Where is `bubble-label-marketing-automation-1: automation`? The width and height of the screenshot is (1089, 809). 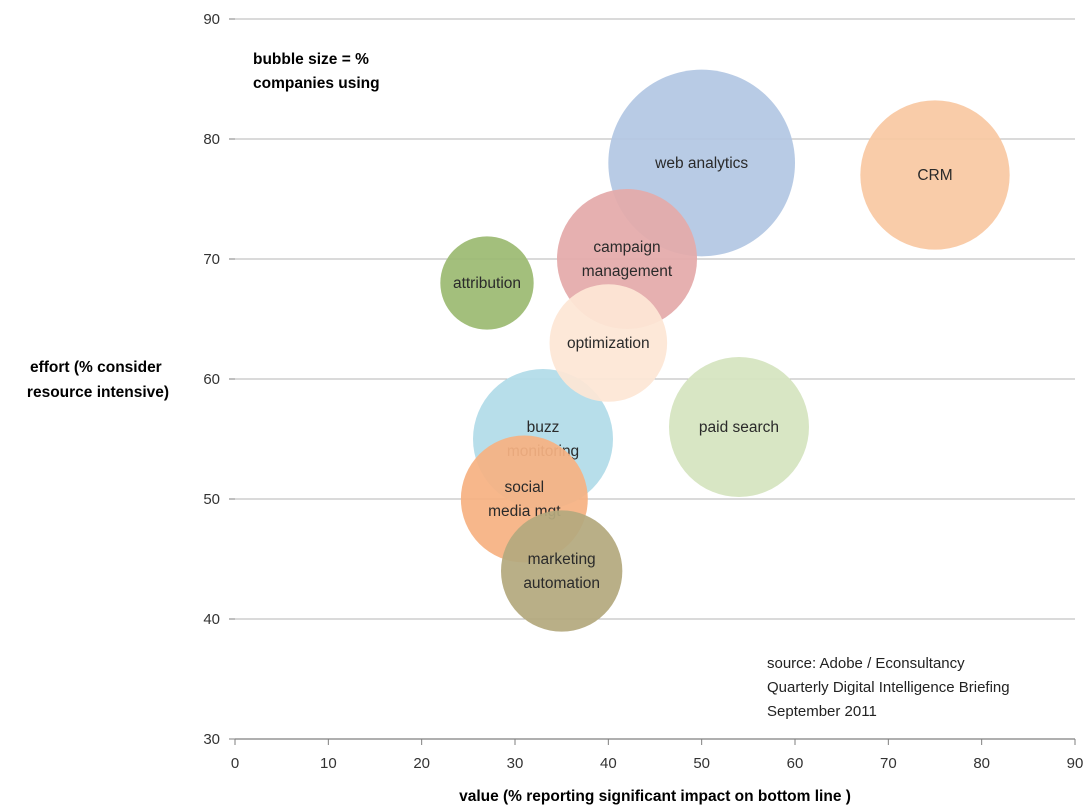
bubble-label-marketing-automation-1: automation is located at coordinates (561, 583).